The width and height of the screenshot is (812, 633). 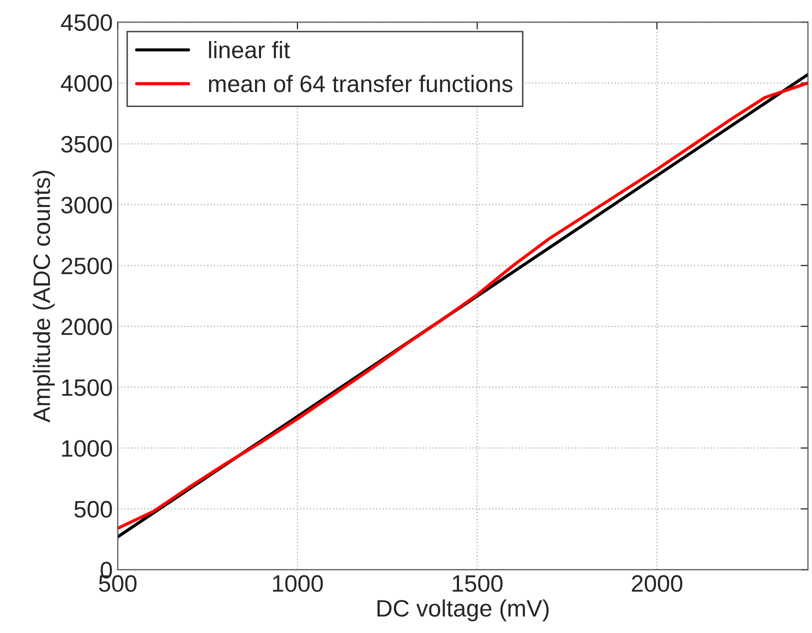 What do you see at coordinates (87, 266) in the screenshot?
I see `y-tick-label: 2500` at bounding box center [87, 266].